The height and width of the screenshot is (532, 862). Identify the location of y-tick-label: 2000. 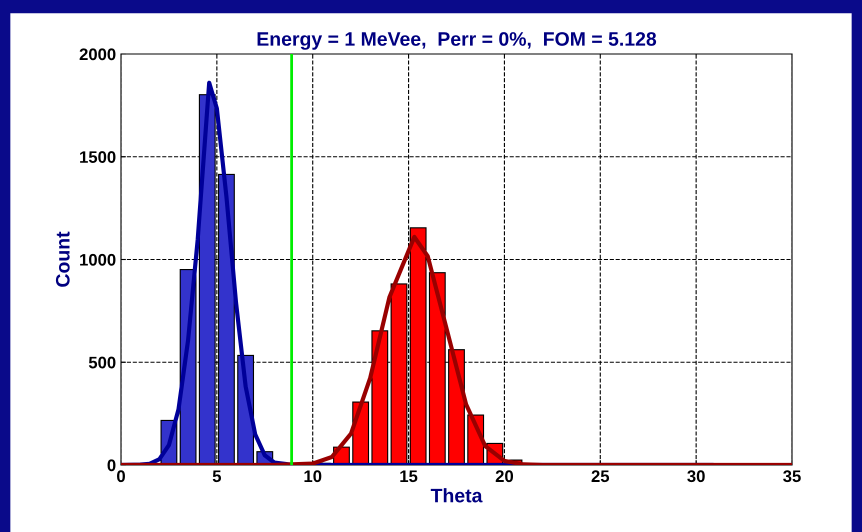
(98, 54).